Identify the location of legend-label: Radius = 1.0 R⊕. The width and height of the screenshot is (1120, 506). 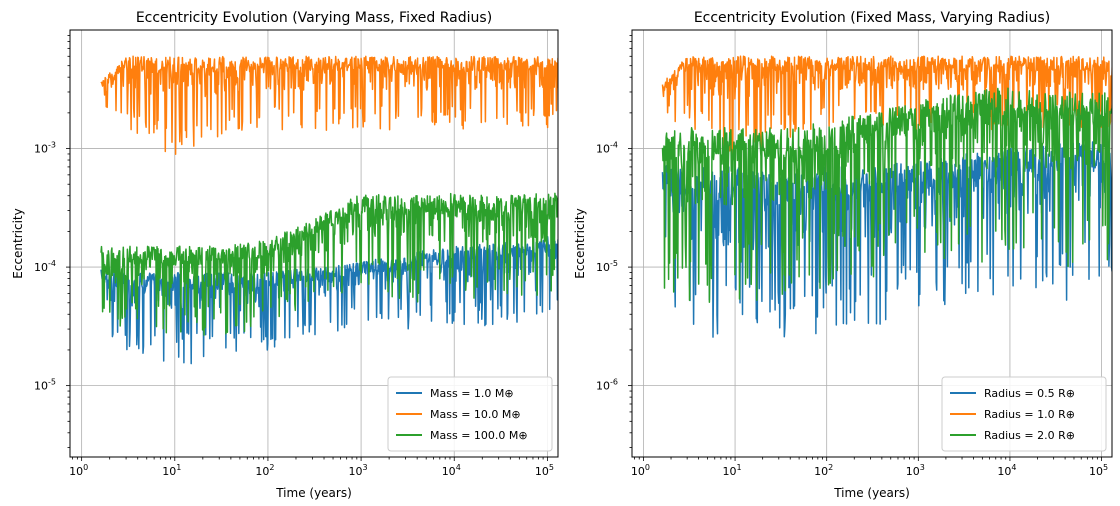
(1029, 414).